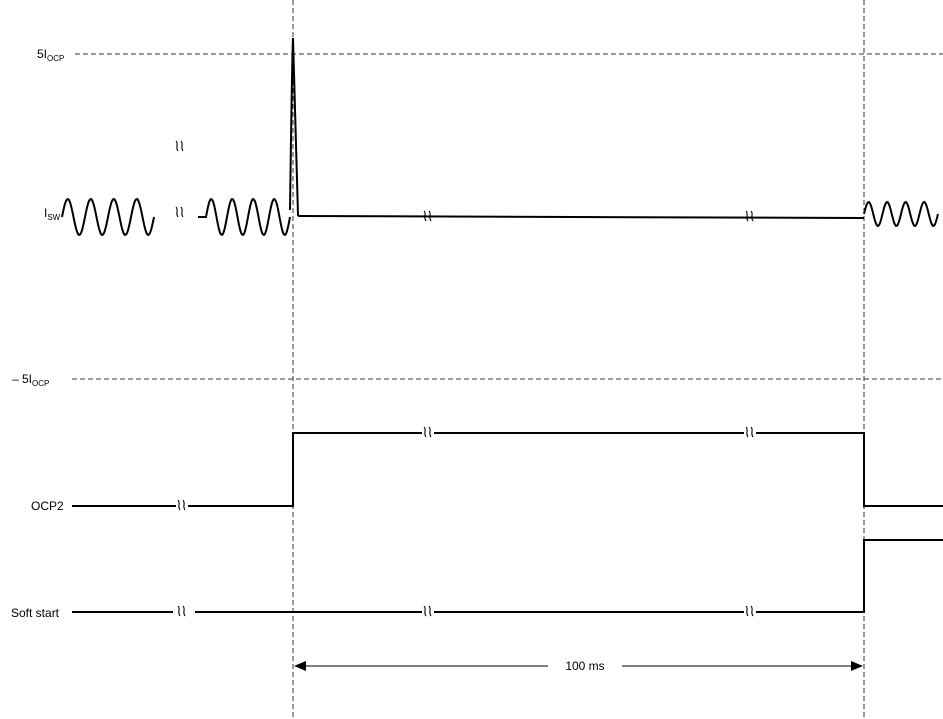 The width and height of the screenshot is (943, 719). What do you see at coordinates (47, 506) in the screenshot?
I see `ocp2-label: OCP2` at bounding box center [47, 506].